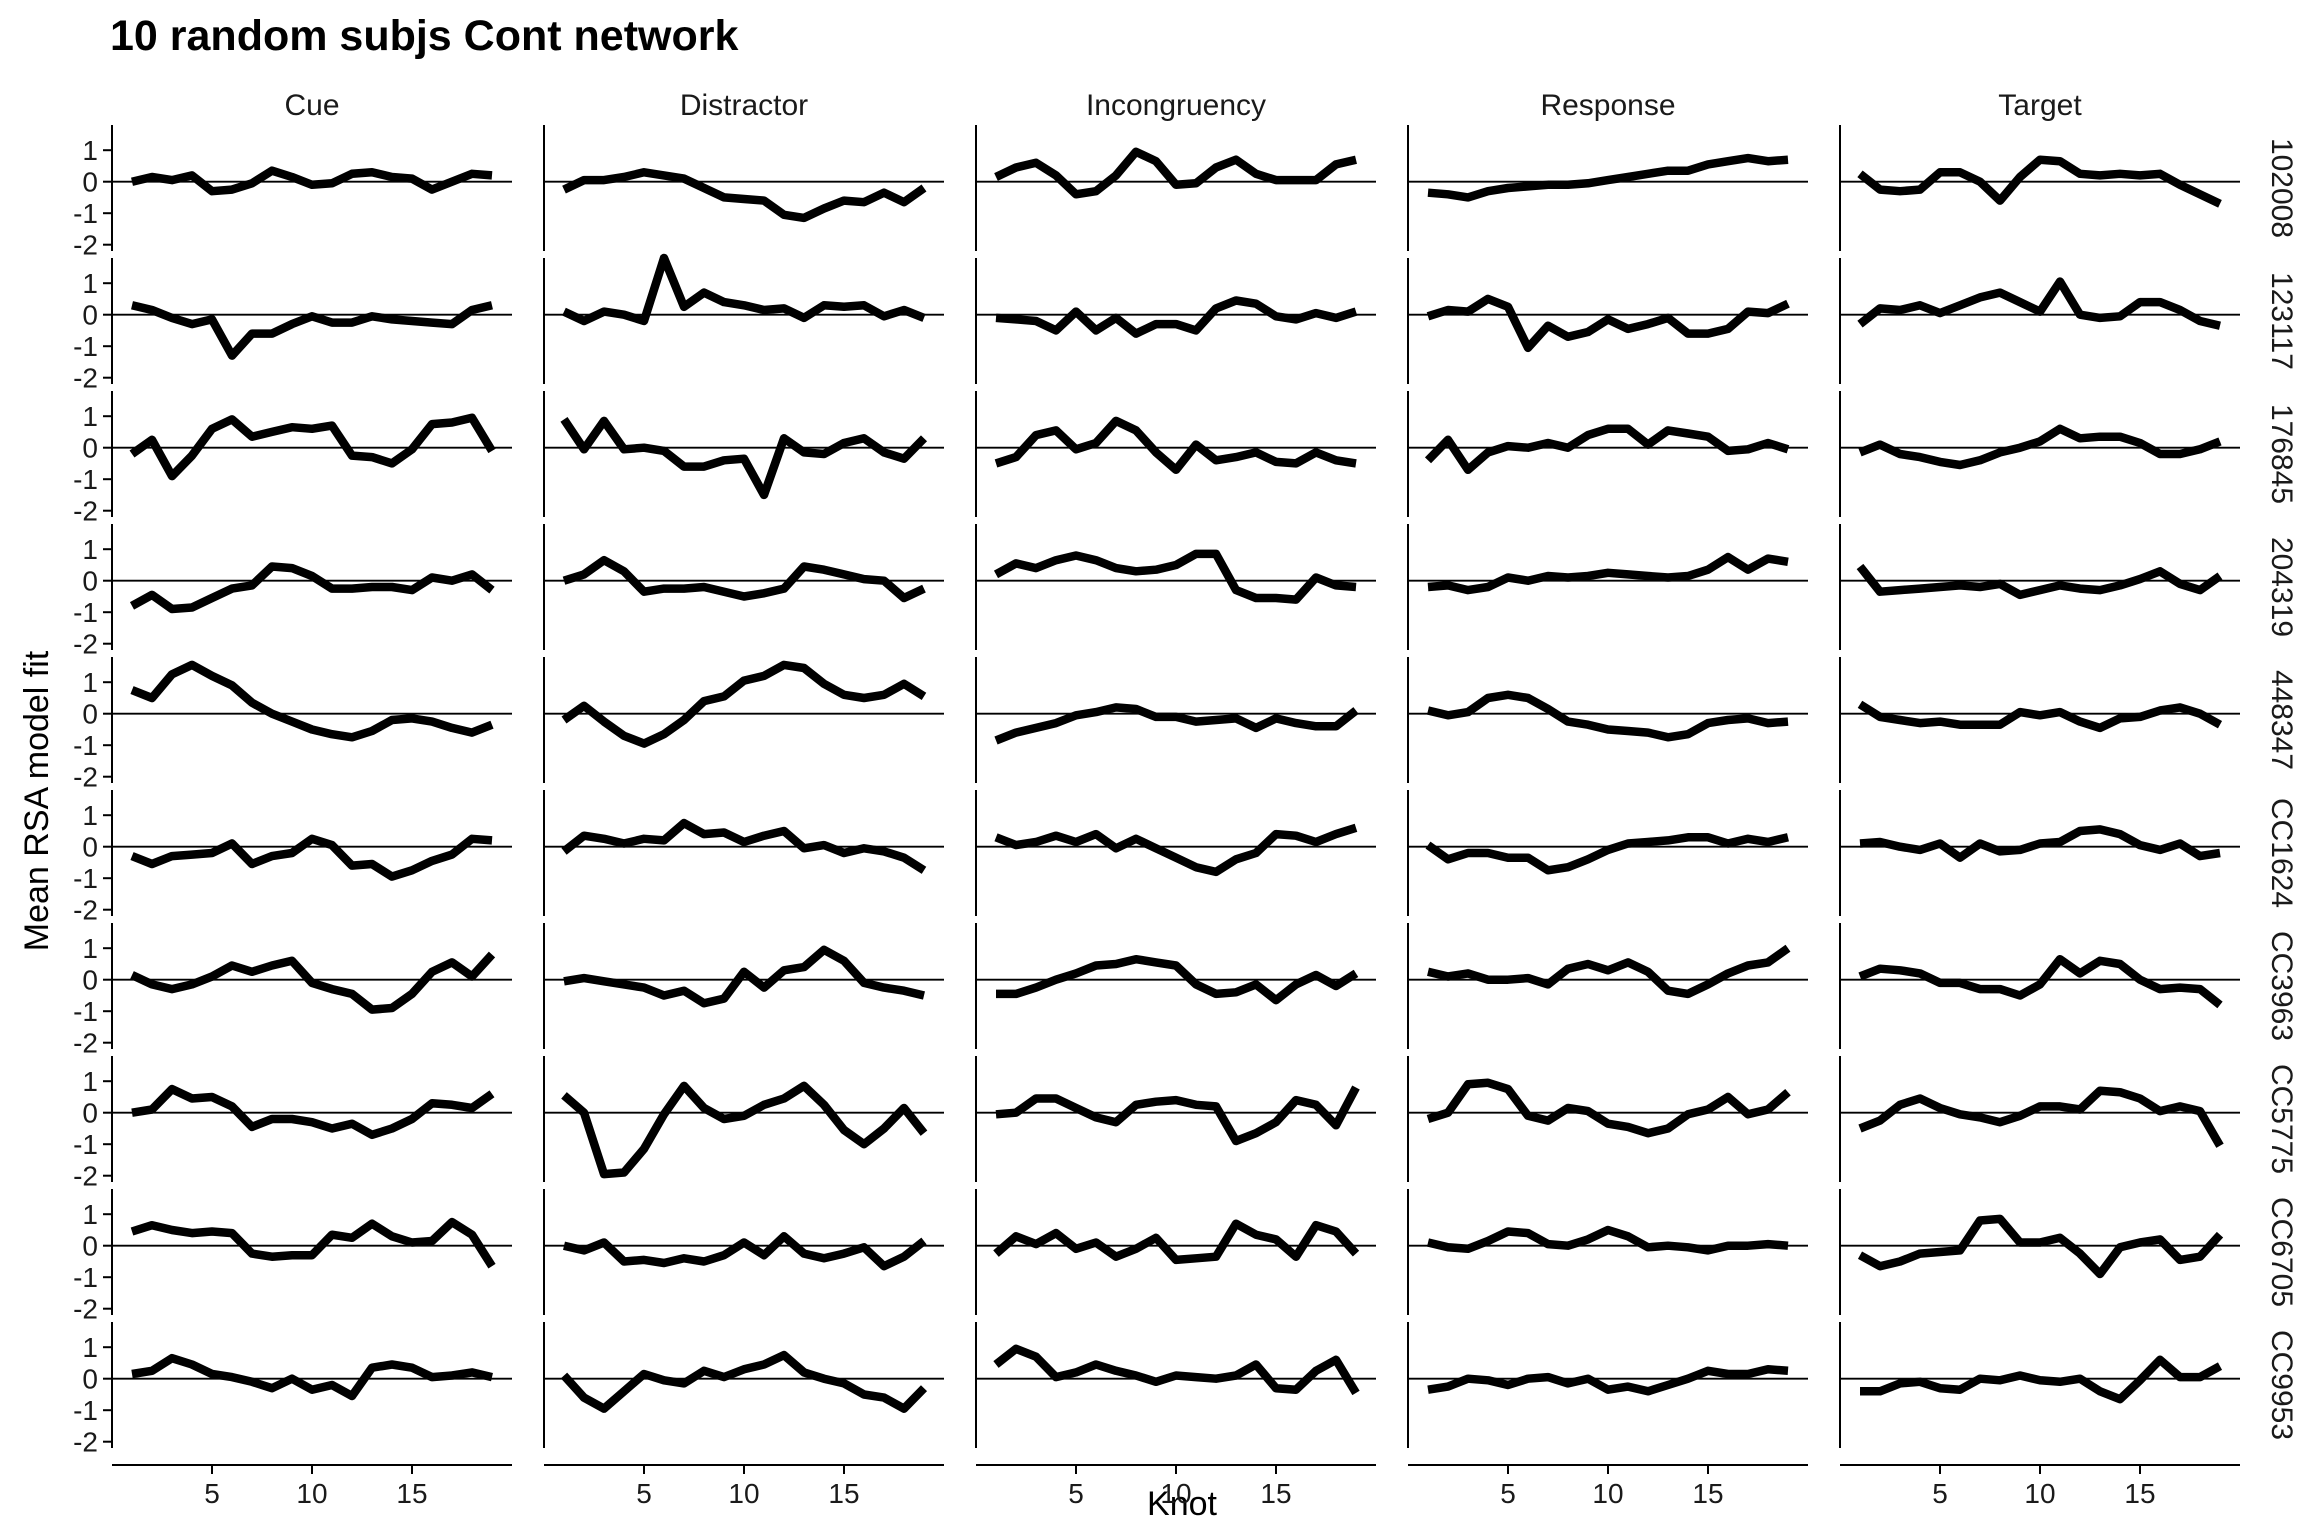 This screenshot has width=2304, height=1536. Describe the element at coordinates (2041, 1117) in the screenshot. I see `series-line-cc5775-target` at that location.